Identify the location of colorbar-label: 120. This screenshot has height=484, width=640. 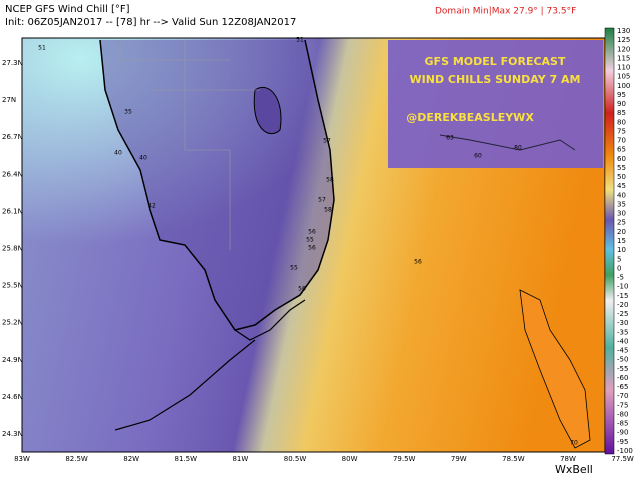
(623, 49).